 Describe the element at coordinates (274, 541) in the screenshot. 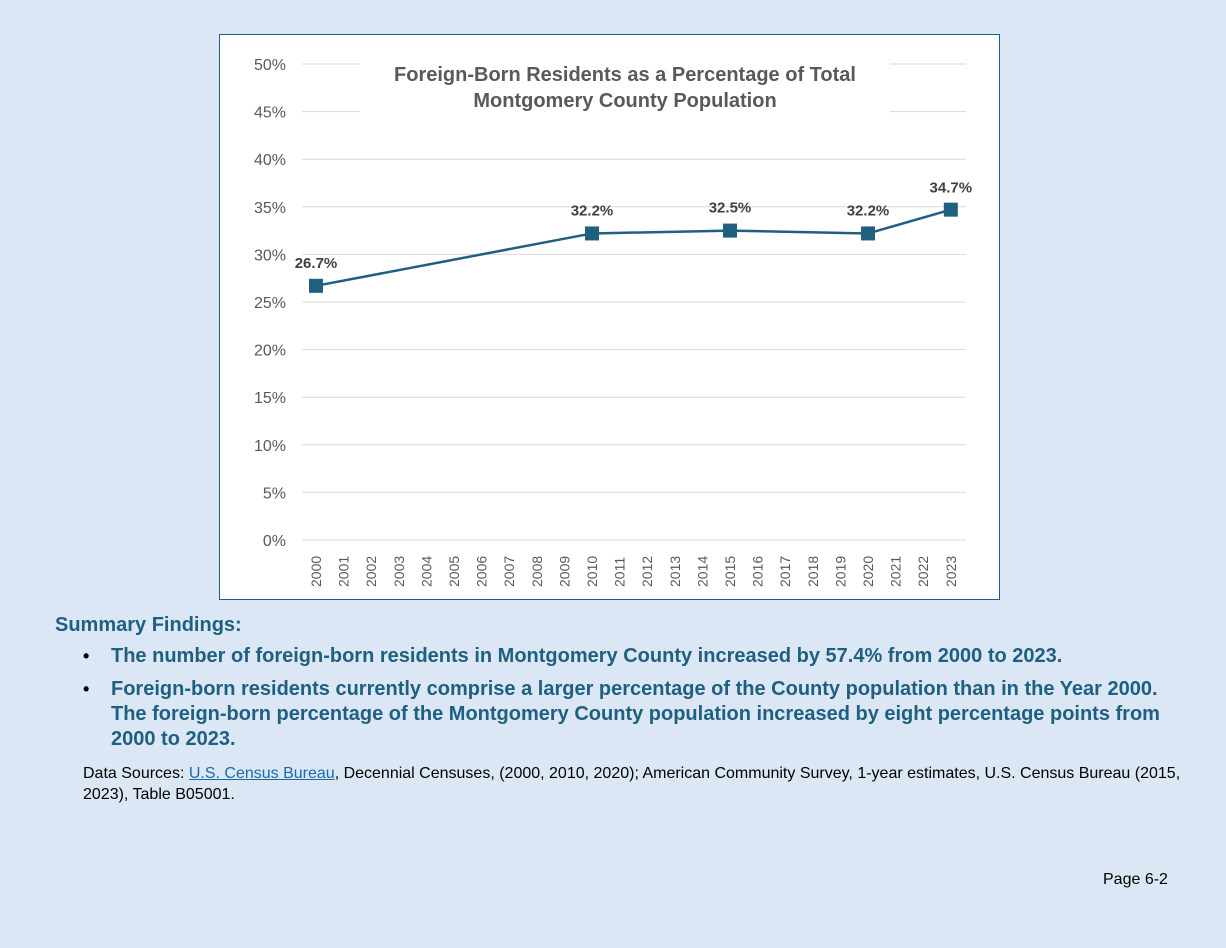

I see `y-tick-label: 0%` at that location.